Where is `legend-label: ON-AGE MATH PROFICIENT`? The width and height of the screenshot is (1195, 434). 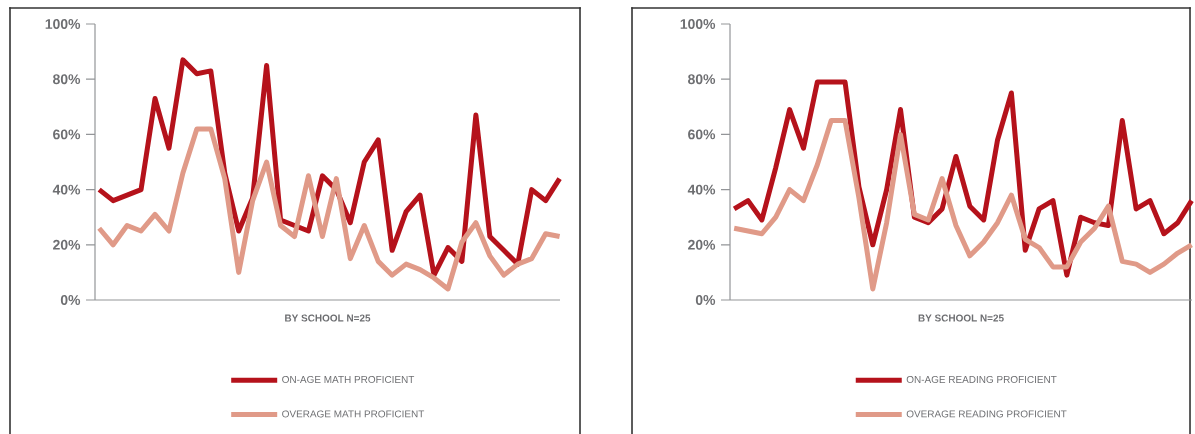
legend-label: ON-AGE MATH PROFICIENT is located at coordinates (348, 379).